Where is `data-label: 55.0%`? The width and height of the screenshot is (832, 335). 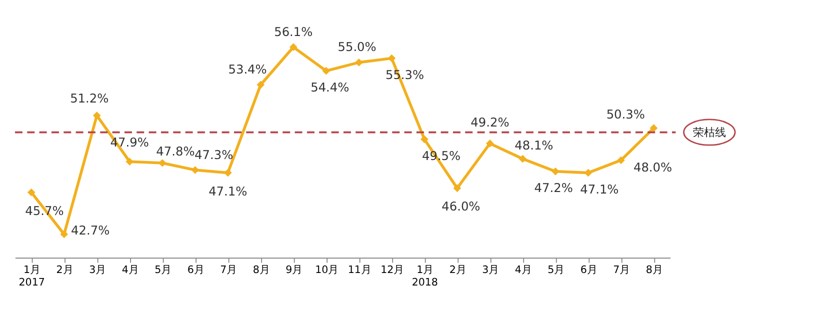
data-label: 55.0% is located at coordinates (357, 47).